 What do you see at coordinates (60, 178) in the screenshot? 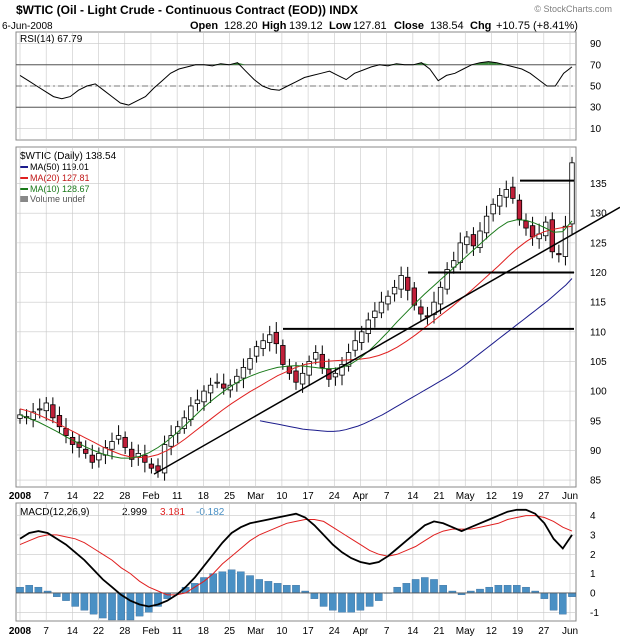
I see `ma20-legend: MA(20) 127.81` at bounding box center [60, 178].